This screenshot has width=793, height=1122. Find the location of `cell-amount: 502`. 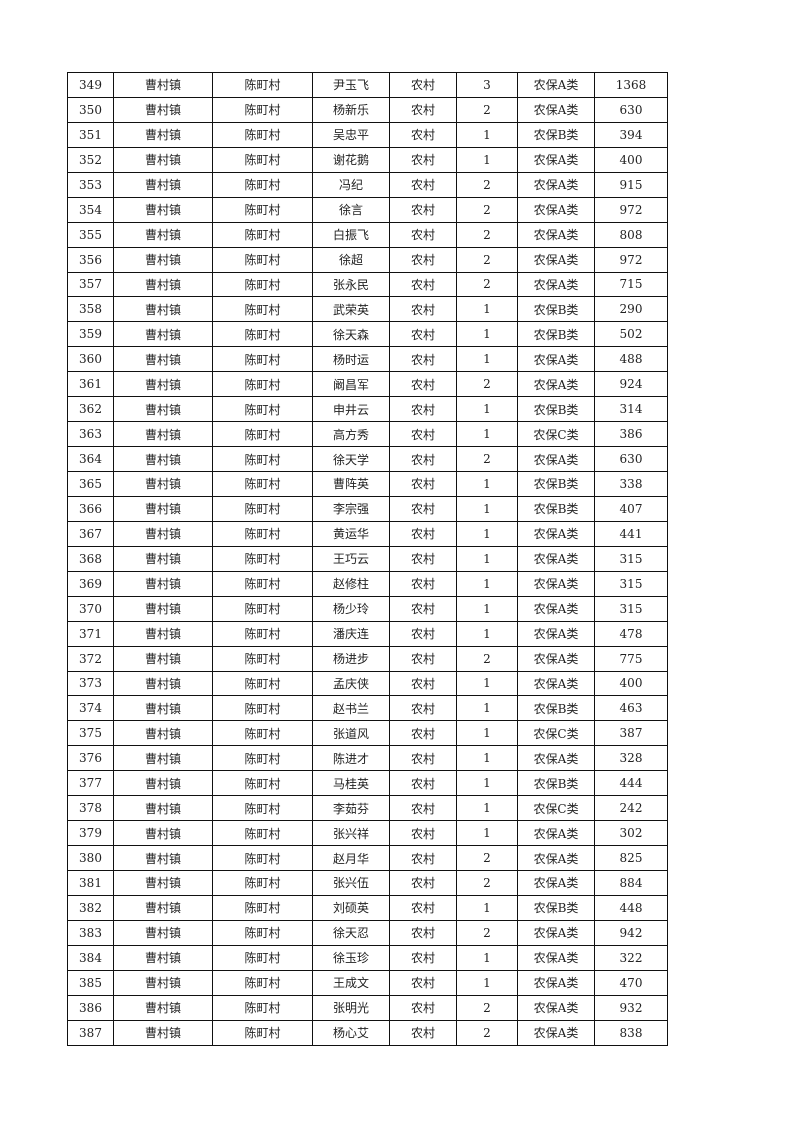

cell-amount: 502 is located at coordinates (631, 334).